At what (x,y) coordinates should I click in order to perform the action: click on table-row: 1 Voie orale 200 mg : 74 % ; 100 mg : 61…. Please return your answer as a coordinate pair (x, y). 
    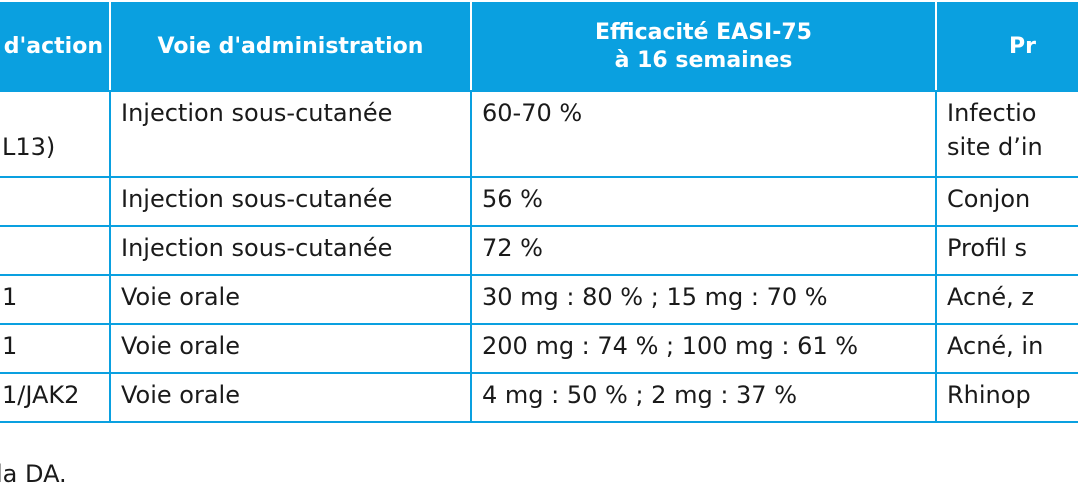
    Looking at the image, I should click on (539, 348).